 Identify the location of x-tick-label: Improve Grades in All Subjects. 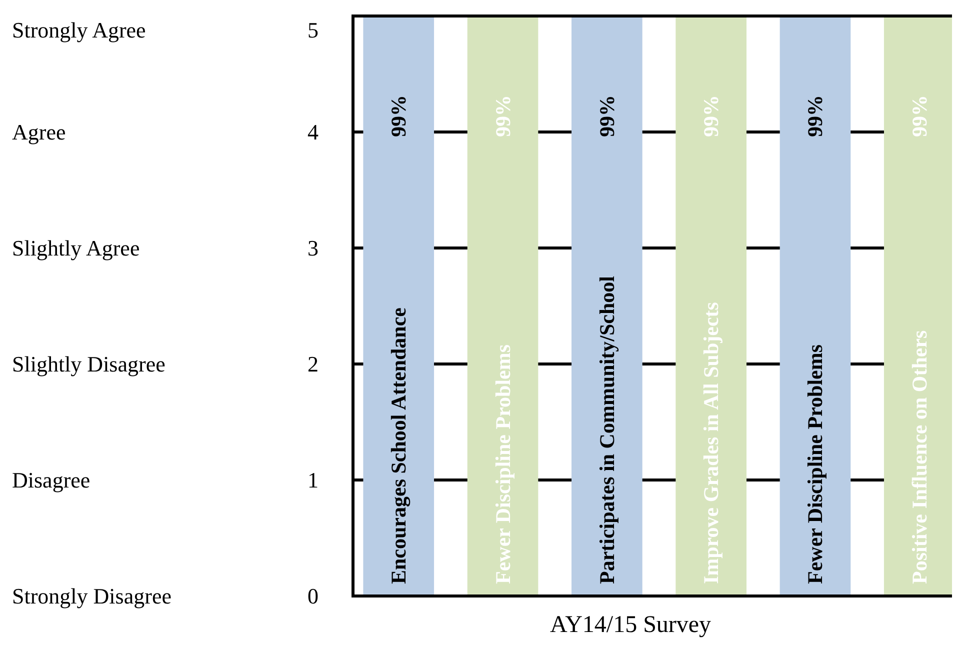
(711, 443).